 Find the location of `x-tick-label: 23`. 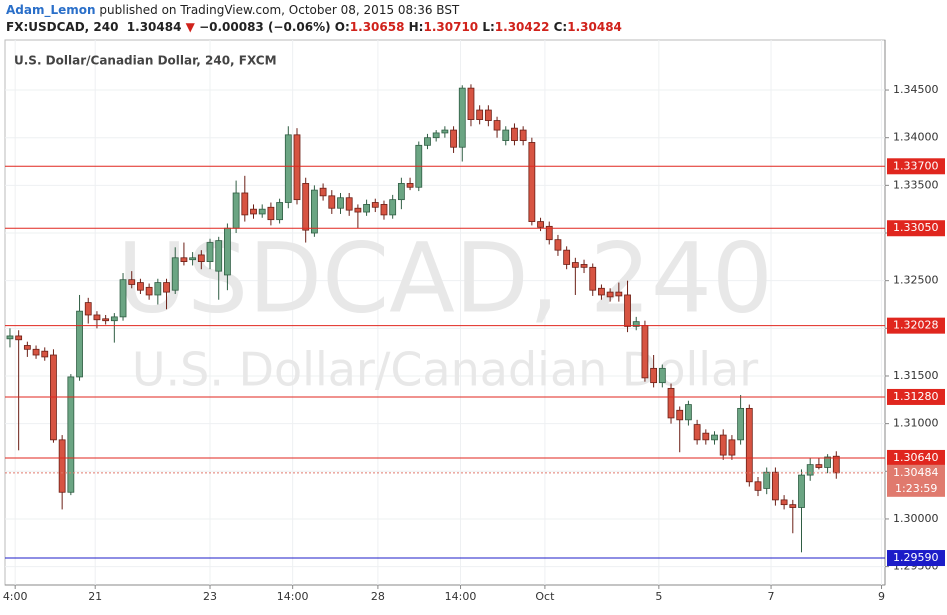

x-tick-label: 23 is located at coordinates (210, 596).